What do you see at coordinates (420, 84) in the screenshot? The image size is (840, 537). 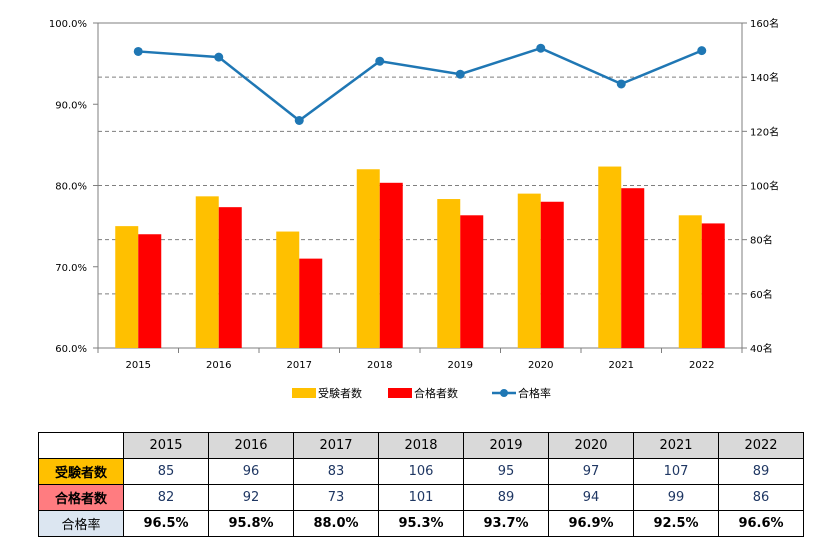 I see `pass-rate-line` at bounding box center [420, 84].